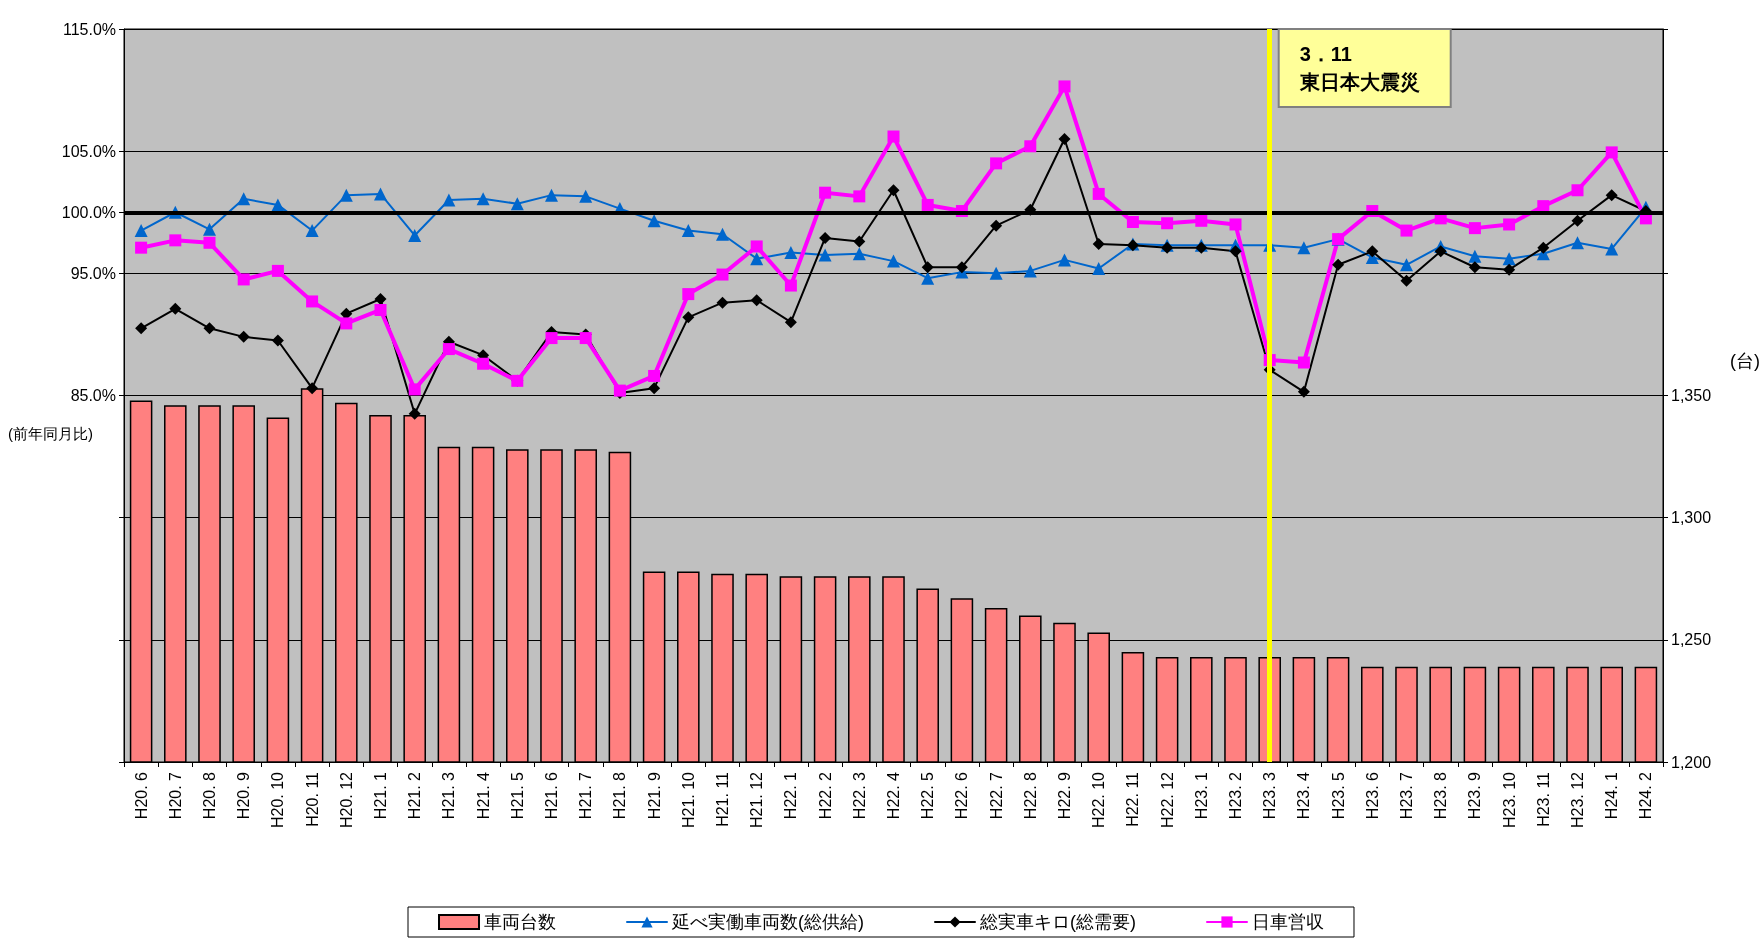  What do you see at coordinates (415, 795) in the screenshot?
I see `x-tick-label: H21. 2` at bounding box center [415, 795].